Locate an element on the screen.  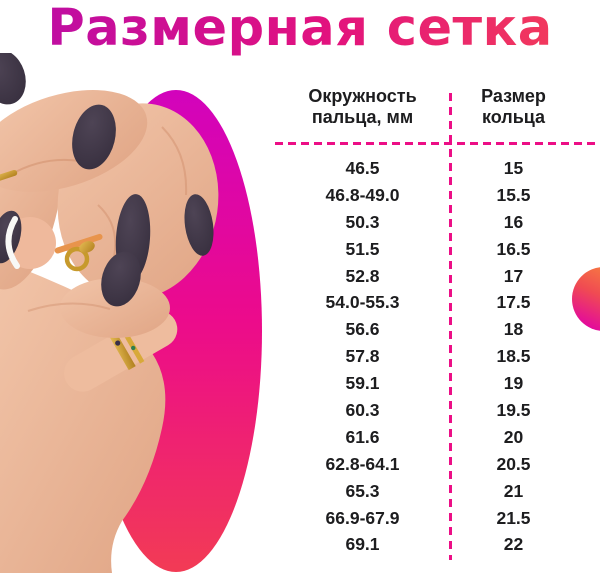
column-header-circumference-line1: Окружность is located at coordinates (362, 96).